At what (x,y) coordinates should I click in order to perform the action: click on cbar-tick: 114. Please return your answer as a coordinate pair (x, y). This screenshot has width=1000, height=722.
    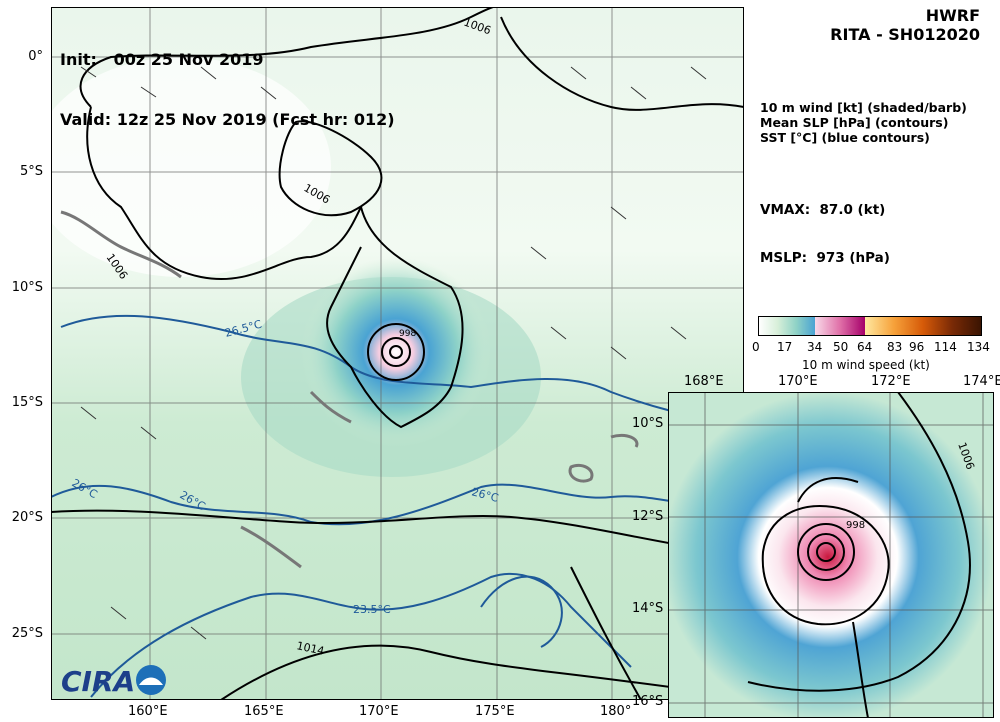
    Looking at the image, I should click on (945, 347).